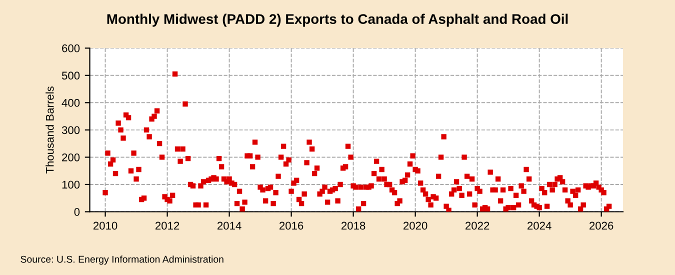  I want to click on y-axis-title: Thousand Barrels, so click(50, 130).